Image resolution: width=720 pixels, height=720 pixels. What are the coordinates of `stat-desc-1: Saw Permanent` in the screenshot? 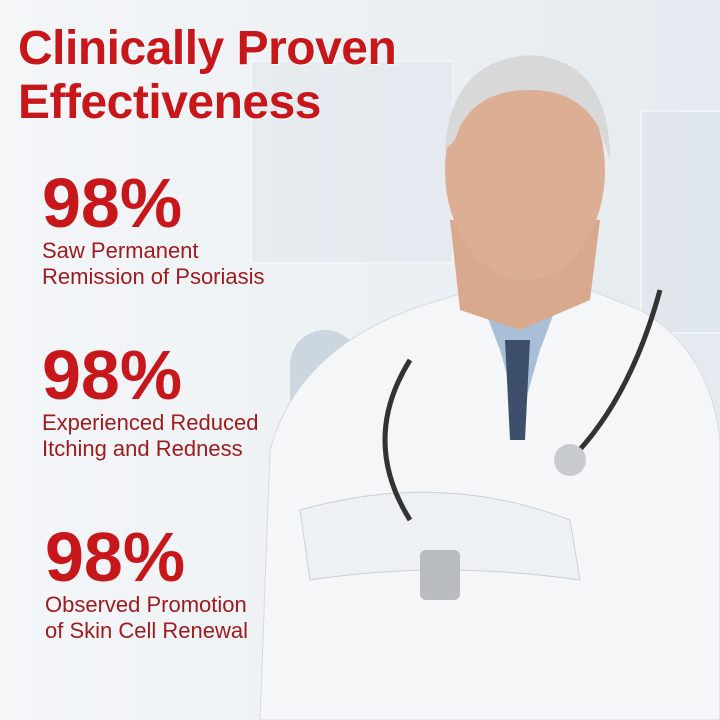 It's located at (120, 250).